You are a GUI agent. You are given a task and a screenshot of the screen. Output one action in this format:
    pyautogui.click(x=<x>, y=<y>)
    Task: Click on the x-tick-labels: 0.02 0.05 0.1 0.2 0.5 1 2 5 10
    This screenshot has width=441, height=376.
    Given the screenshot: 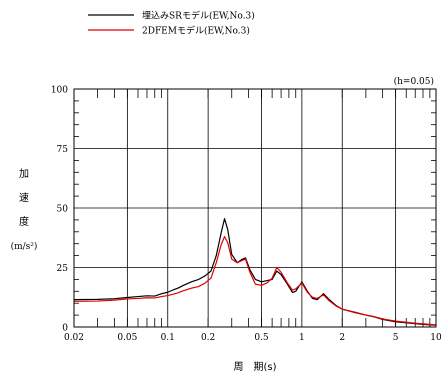 What is the action you would take?
    pyautogui.click(x=252, y=338)
    